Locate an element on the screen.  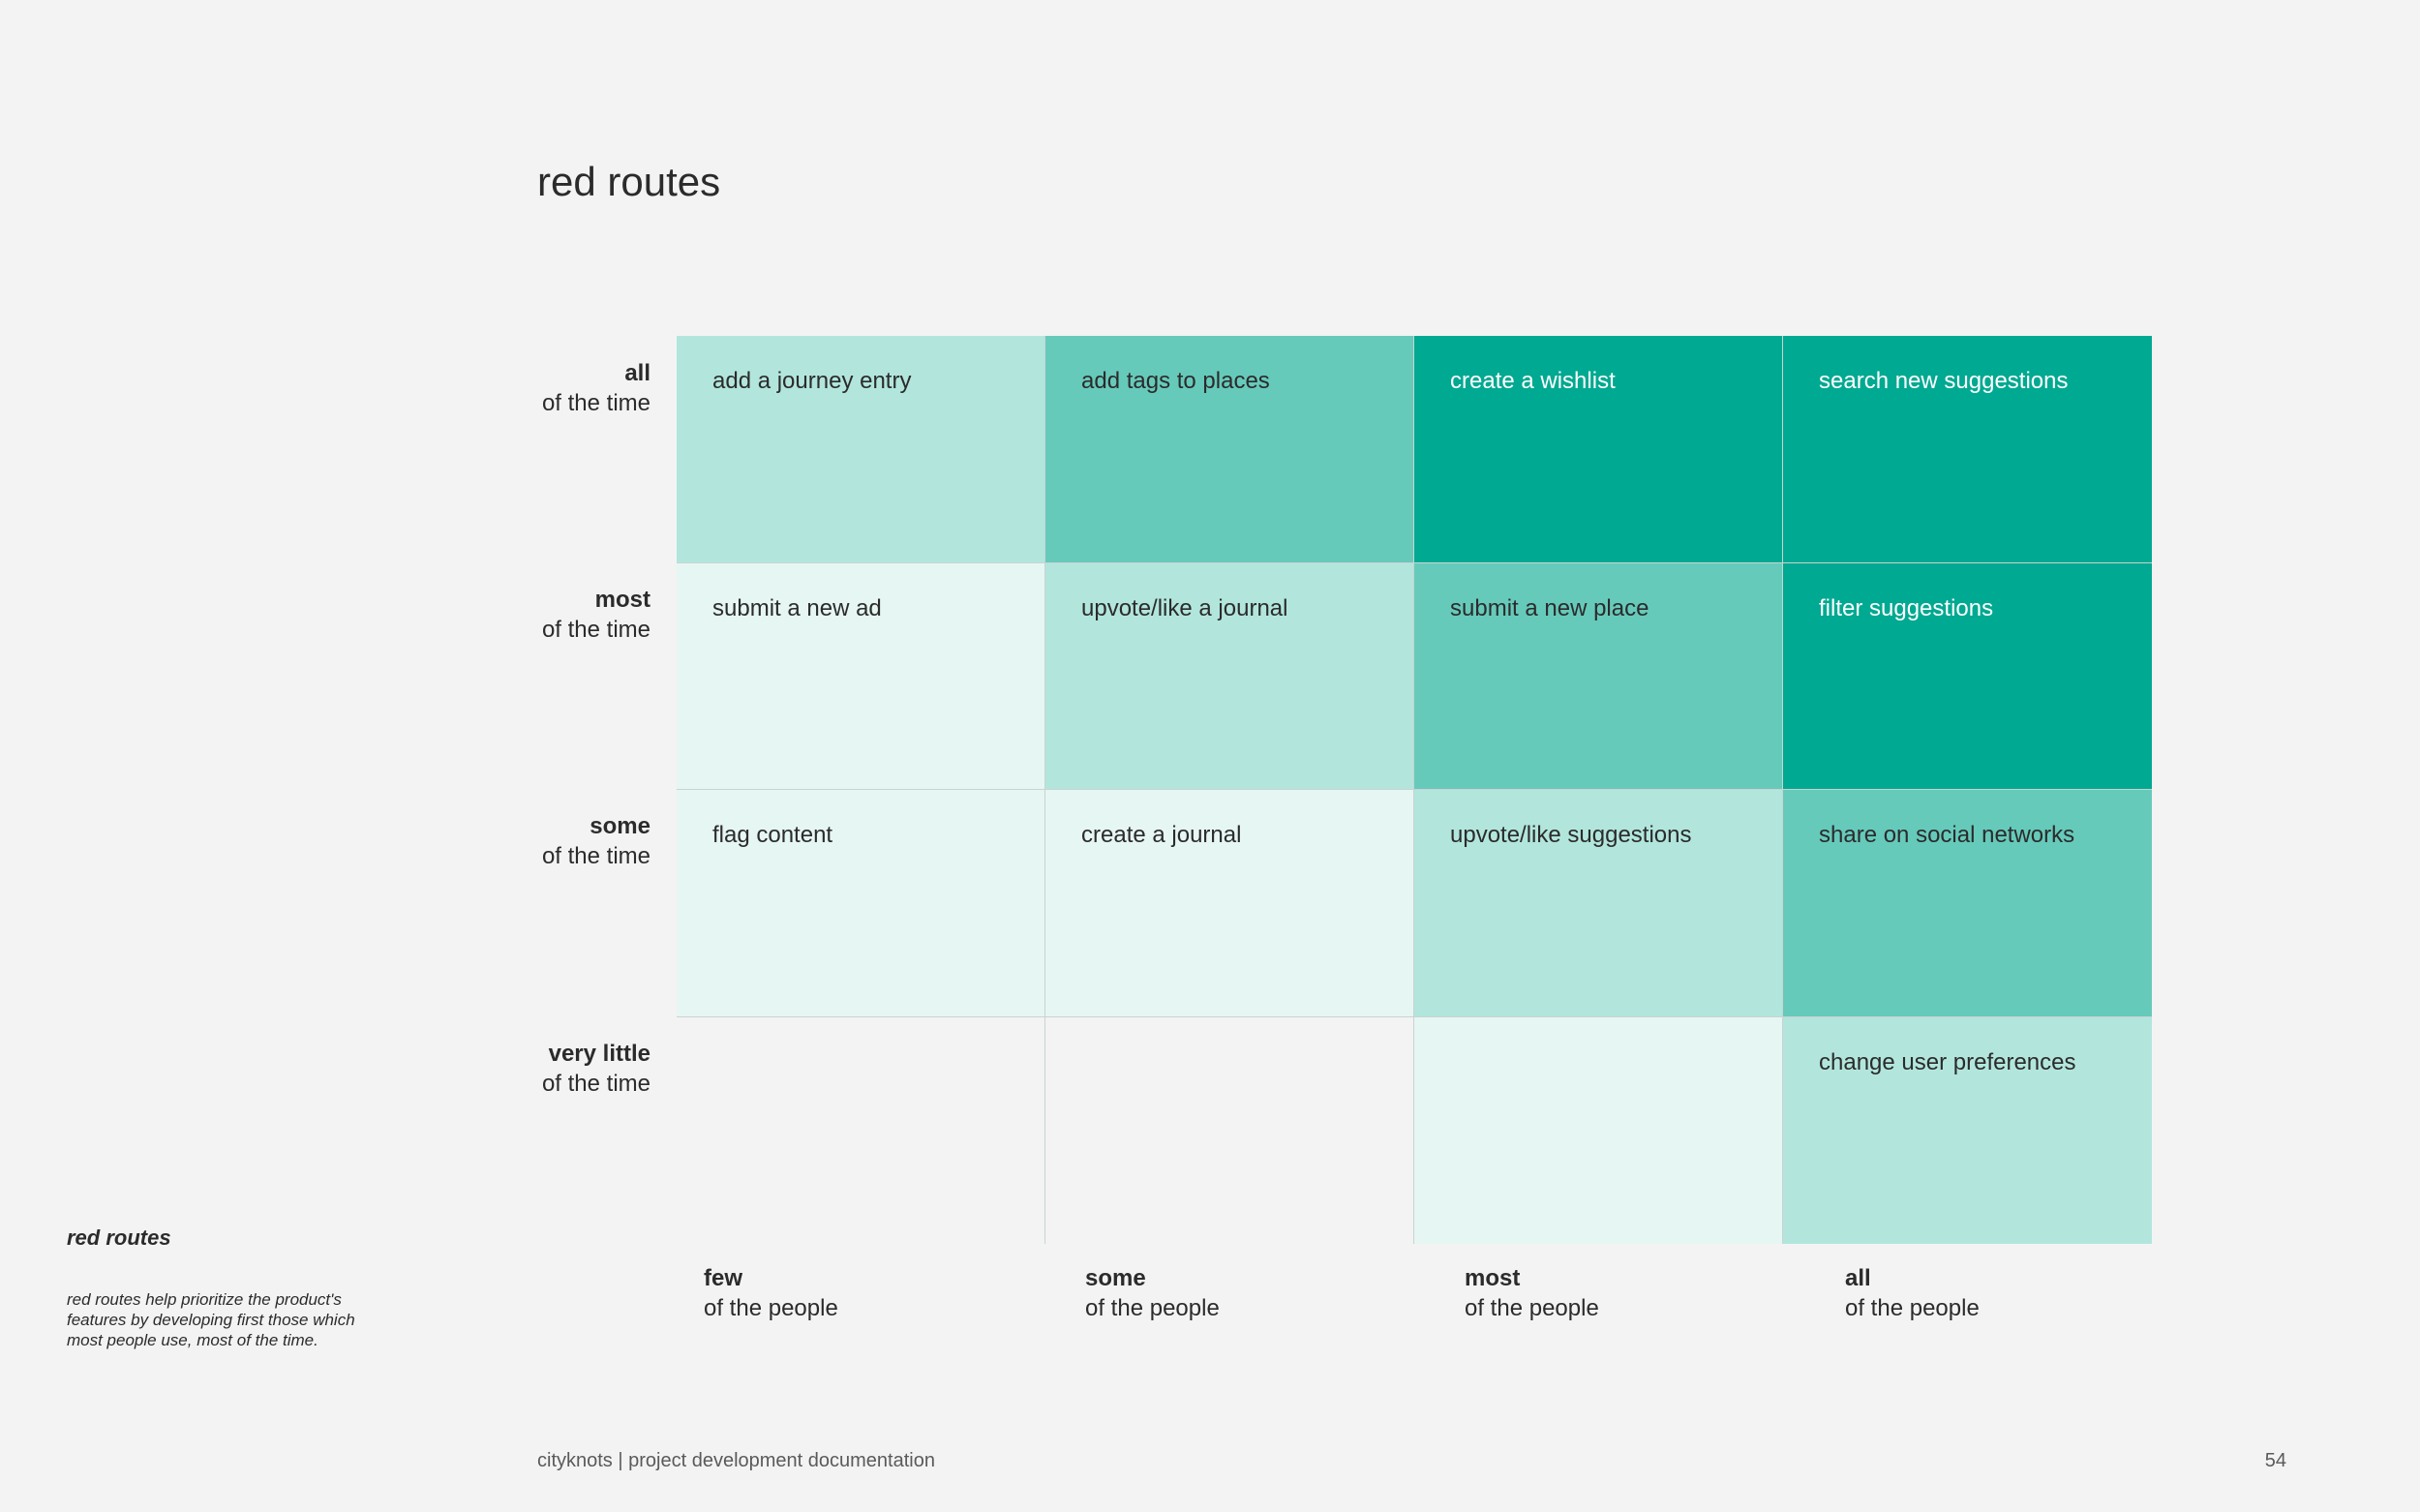
col-label-strong: some is located at coordinates (1115, 1278).